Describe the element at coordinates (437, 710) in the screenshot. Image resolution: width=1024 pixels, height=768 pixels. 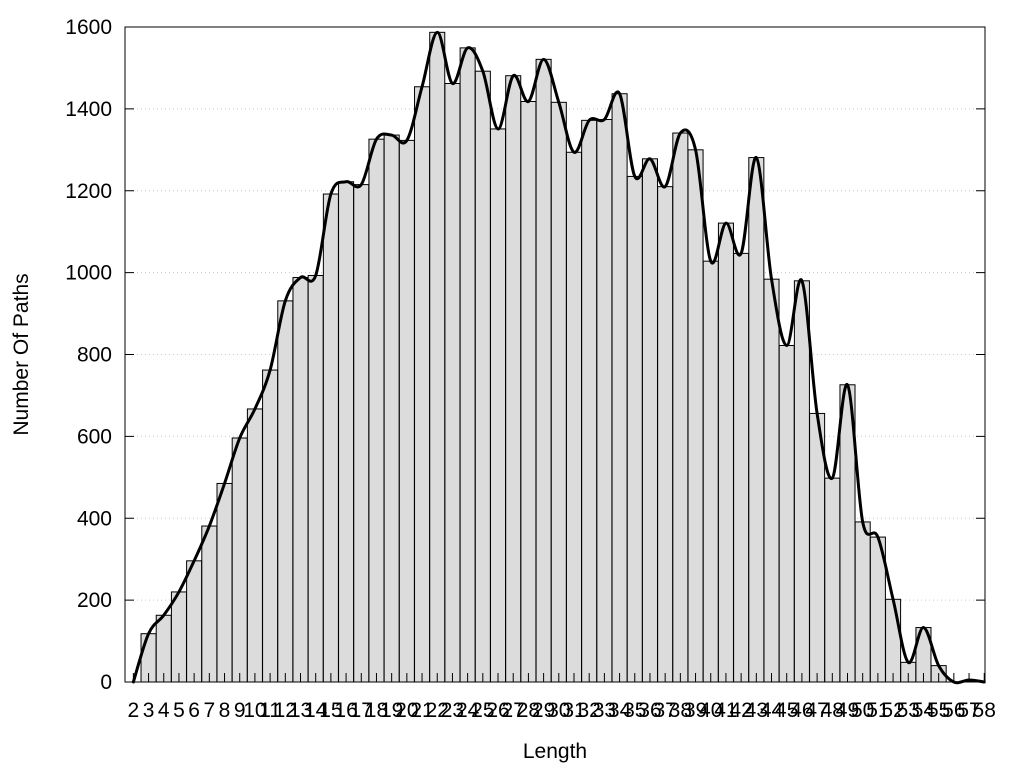
I see `x-tick-label: 22` at that location.